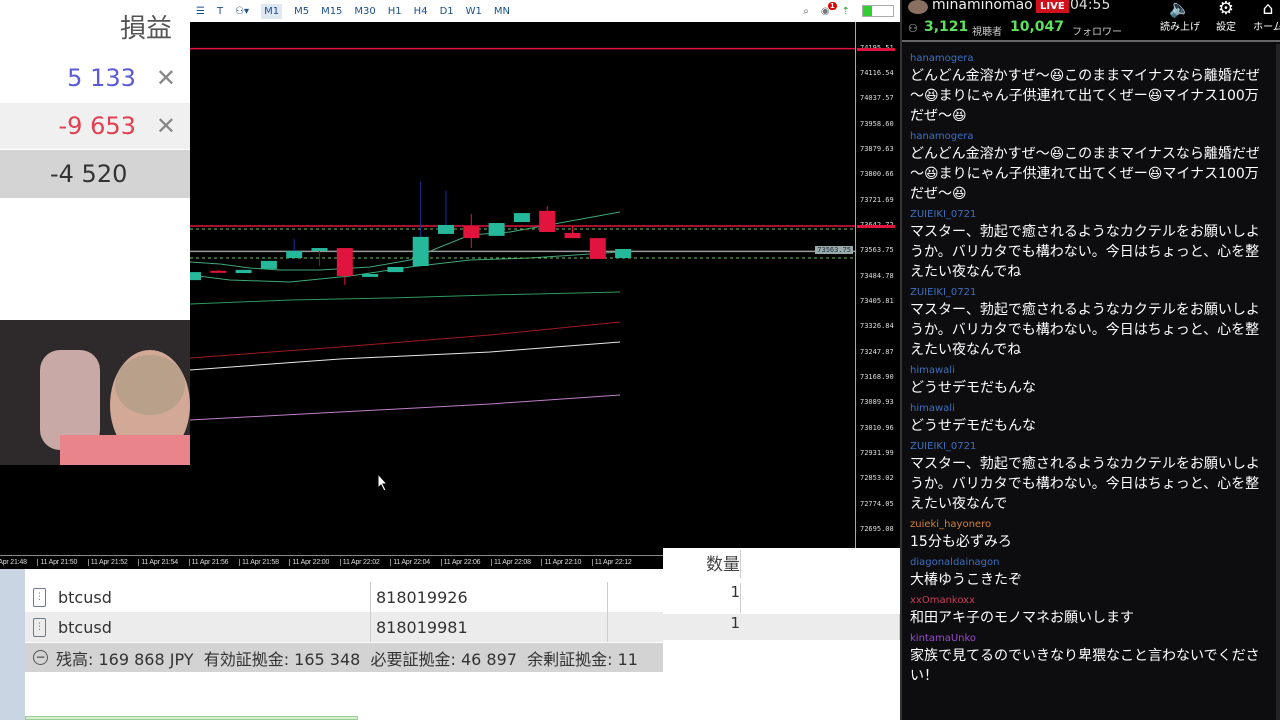 The image size is (1280, 720). Describe the element at coordinates (1278, 382) in the screenshot. I see `chat-scrollbar` at that location.